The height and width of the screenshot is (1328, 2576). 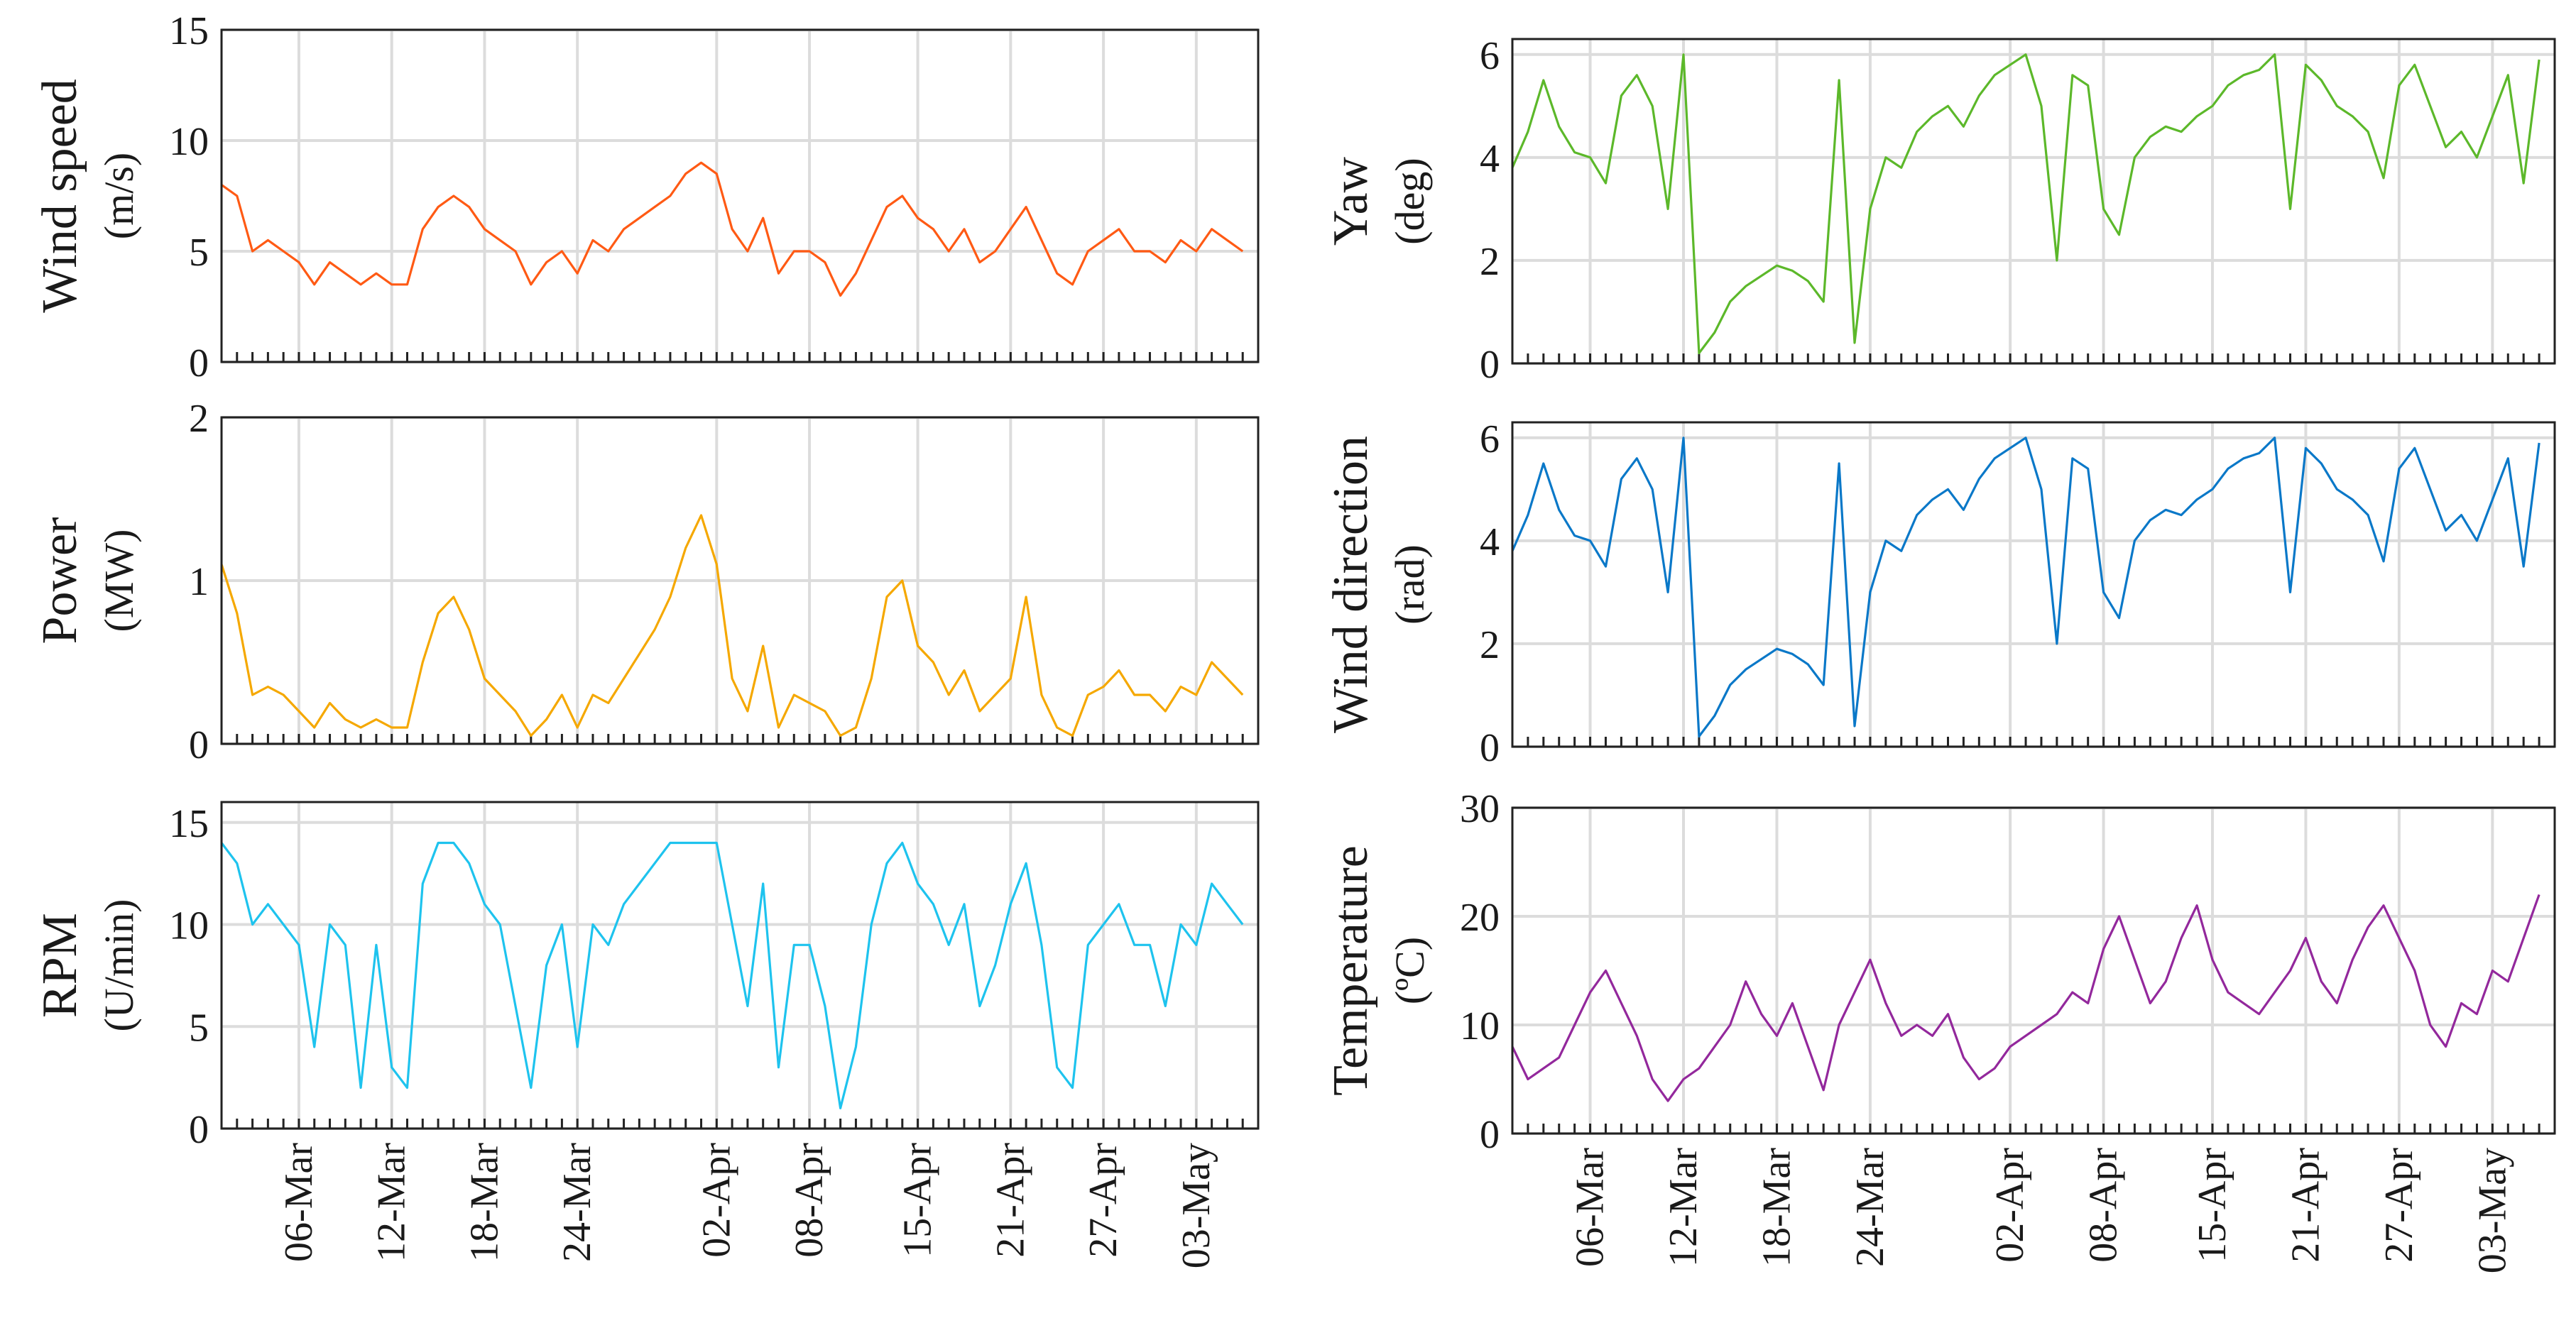 I want to click on power-axes-frame, so click(x=740, y=581).